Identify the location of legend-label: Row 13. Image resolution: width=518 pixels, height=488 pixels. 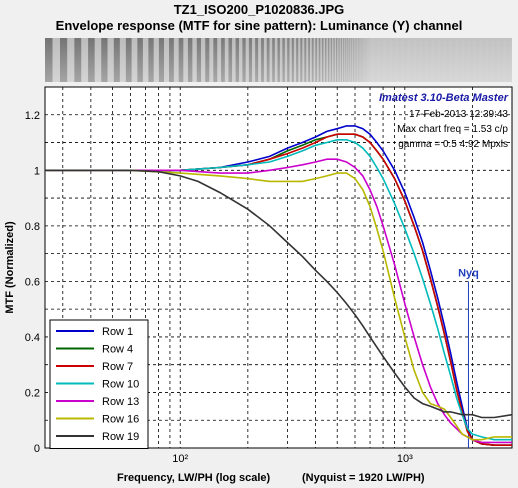
(120, 402).